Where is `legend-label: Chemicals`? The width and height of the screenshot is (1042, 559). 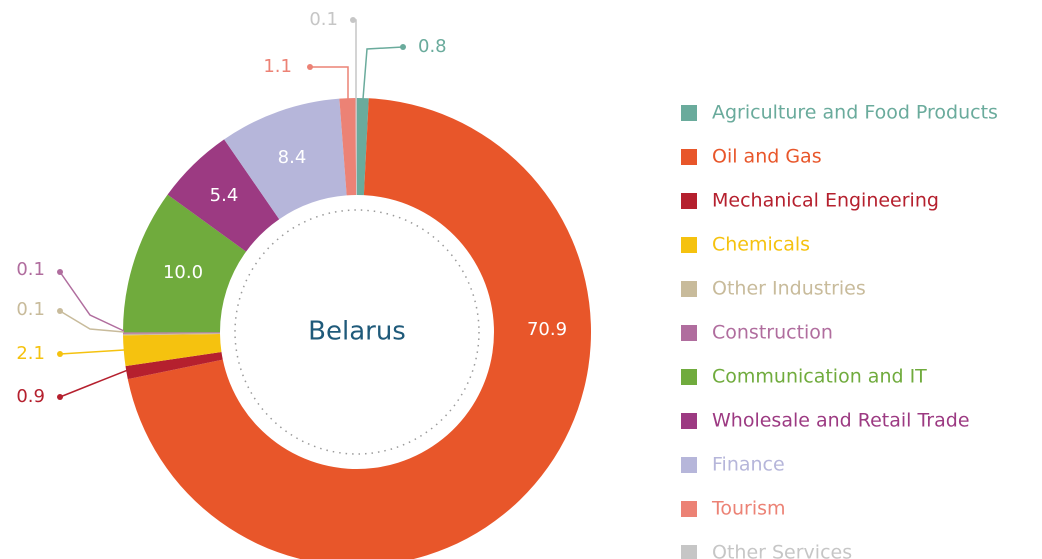
legend-label: Chemicals is located at coordinates (761, 245).